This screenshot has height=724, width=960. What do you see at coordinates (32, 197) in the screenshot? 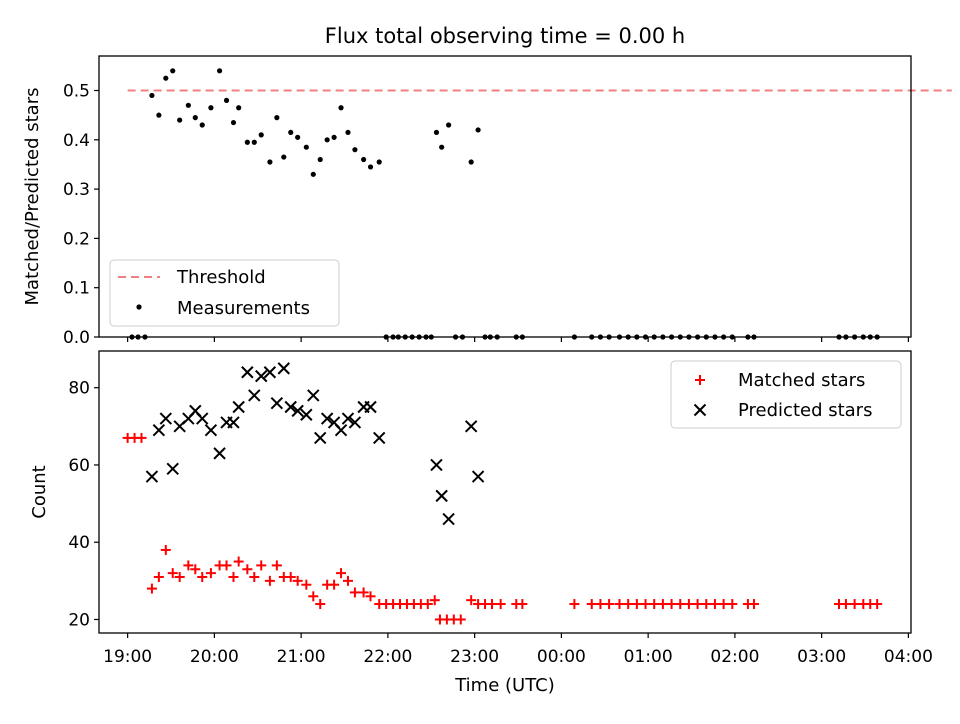
I see `top-y-axis-label: Matched/Predicted stars` at bounding box center [32, 197].